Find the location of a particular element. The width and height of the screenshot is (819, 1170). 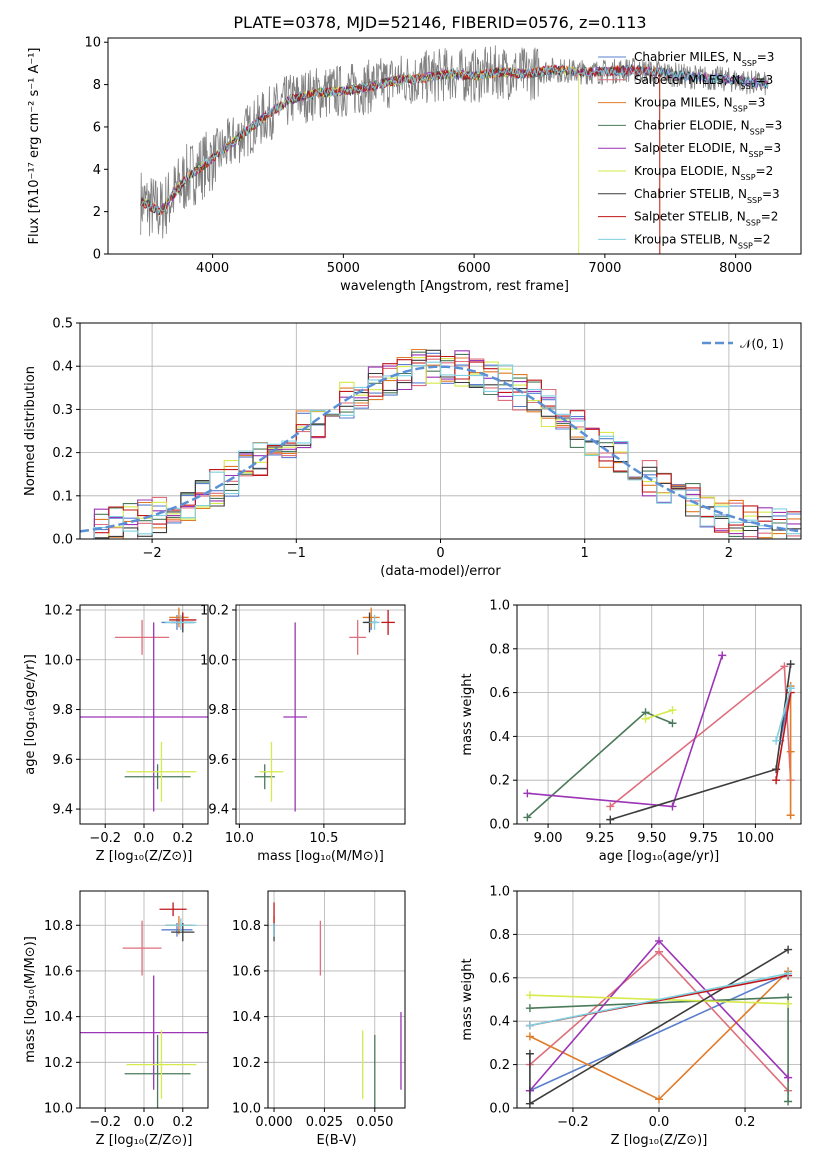

y-tick-label: 6 is located at coordinates (97, 127).